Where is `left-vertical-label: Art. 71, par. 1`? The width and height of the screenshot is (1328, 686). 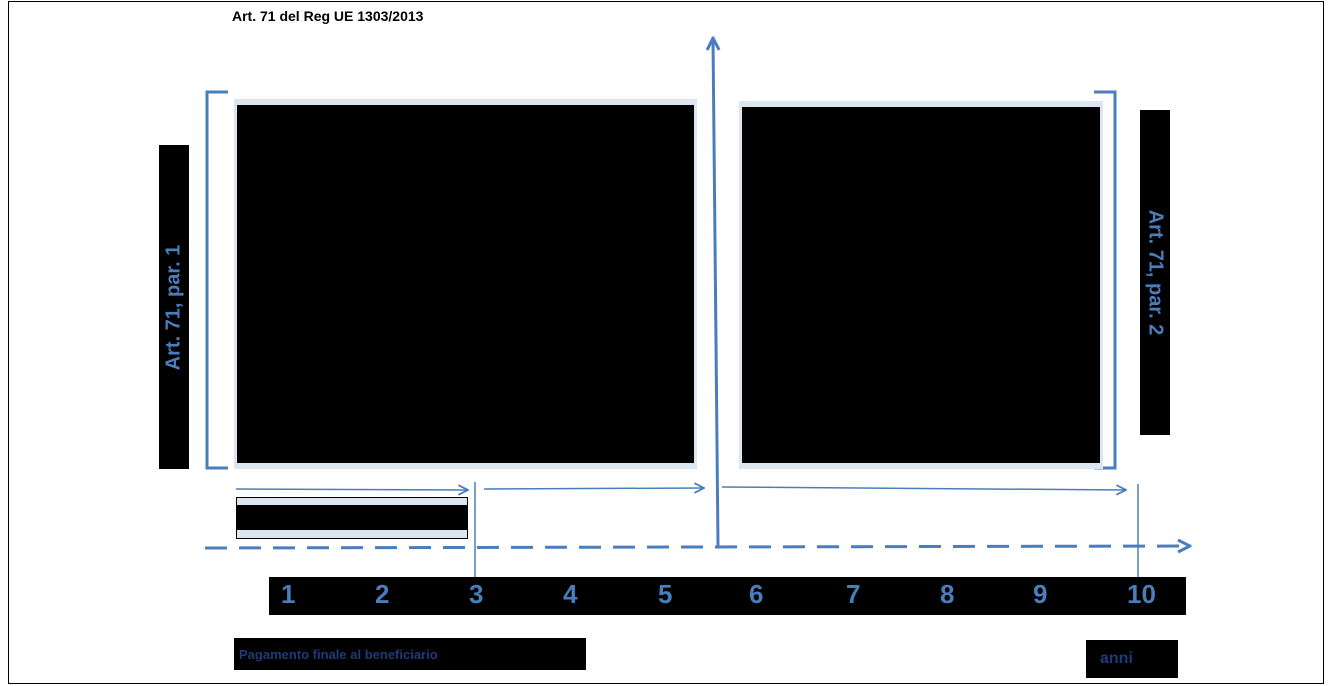
left-vertical-label: Art. 71, par. 1 is located at coordinates (174, 307).